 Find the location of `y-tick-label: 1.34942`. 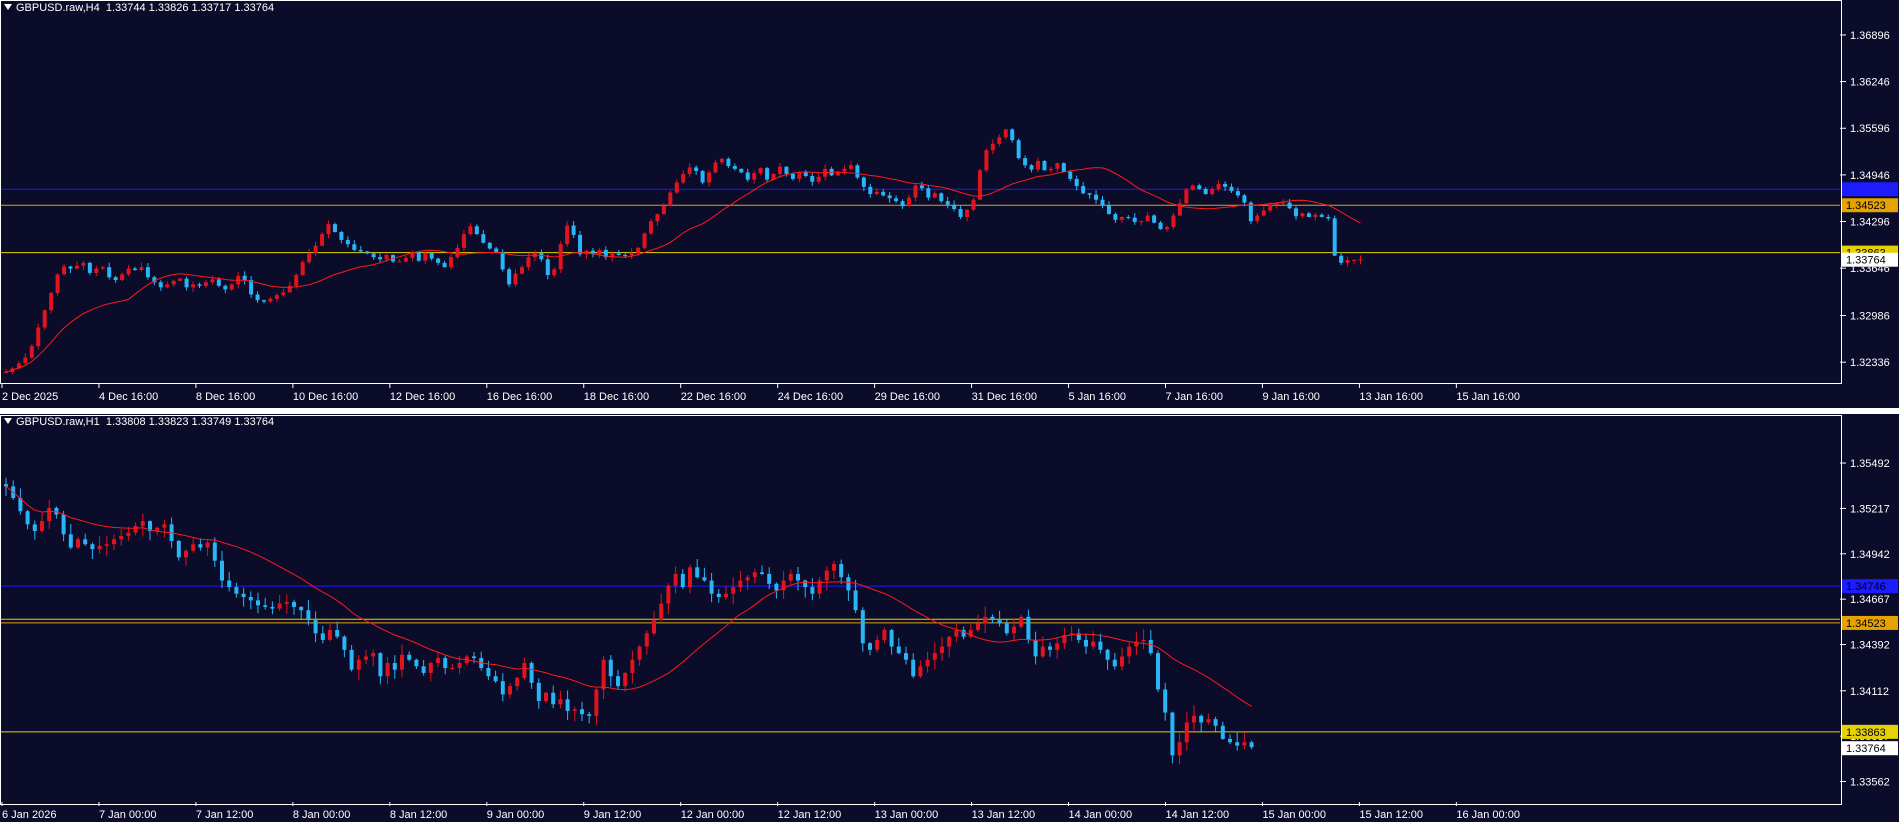

y-tick-label: 1.34942 is located at coordinates (1870, 555).